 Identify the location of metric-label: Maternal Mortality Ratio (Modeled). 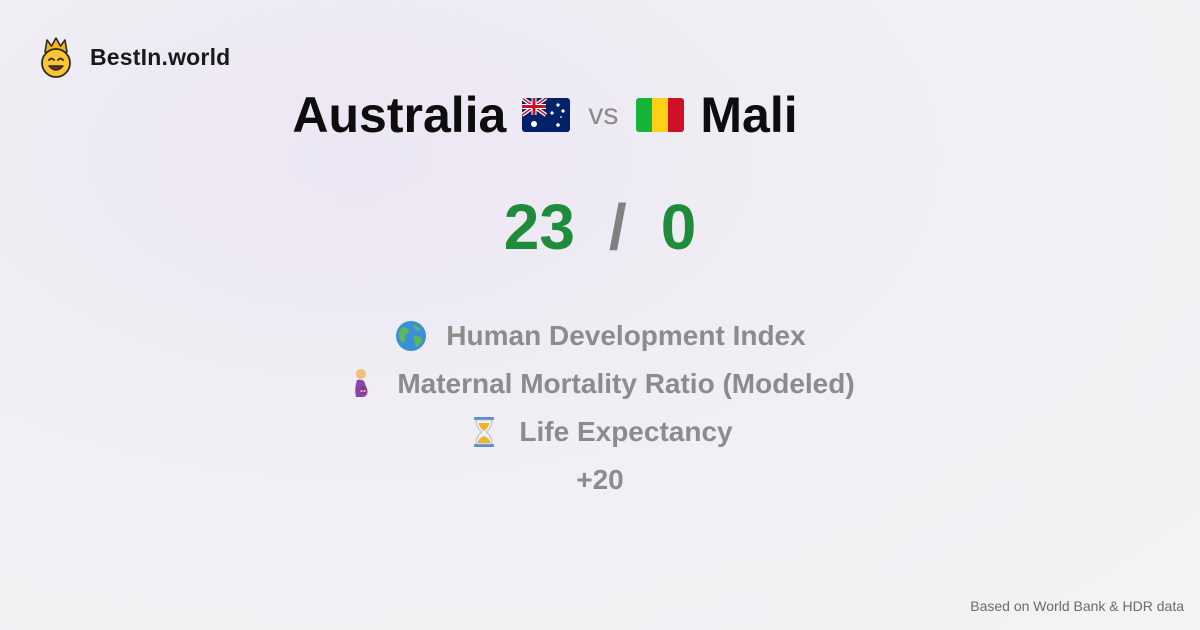
(626, 383).